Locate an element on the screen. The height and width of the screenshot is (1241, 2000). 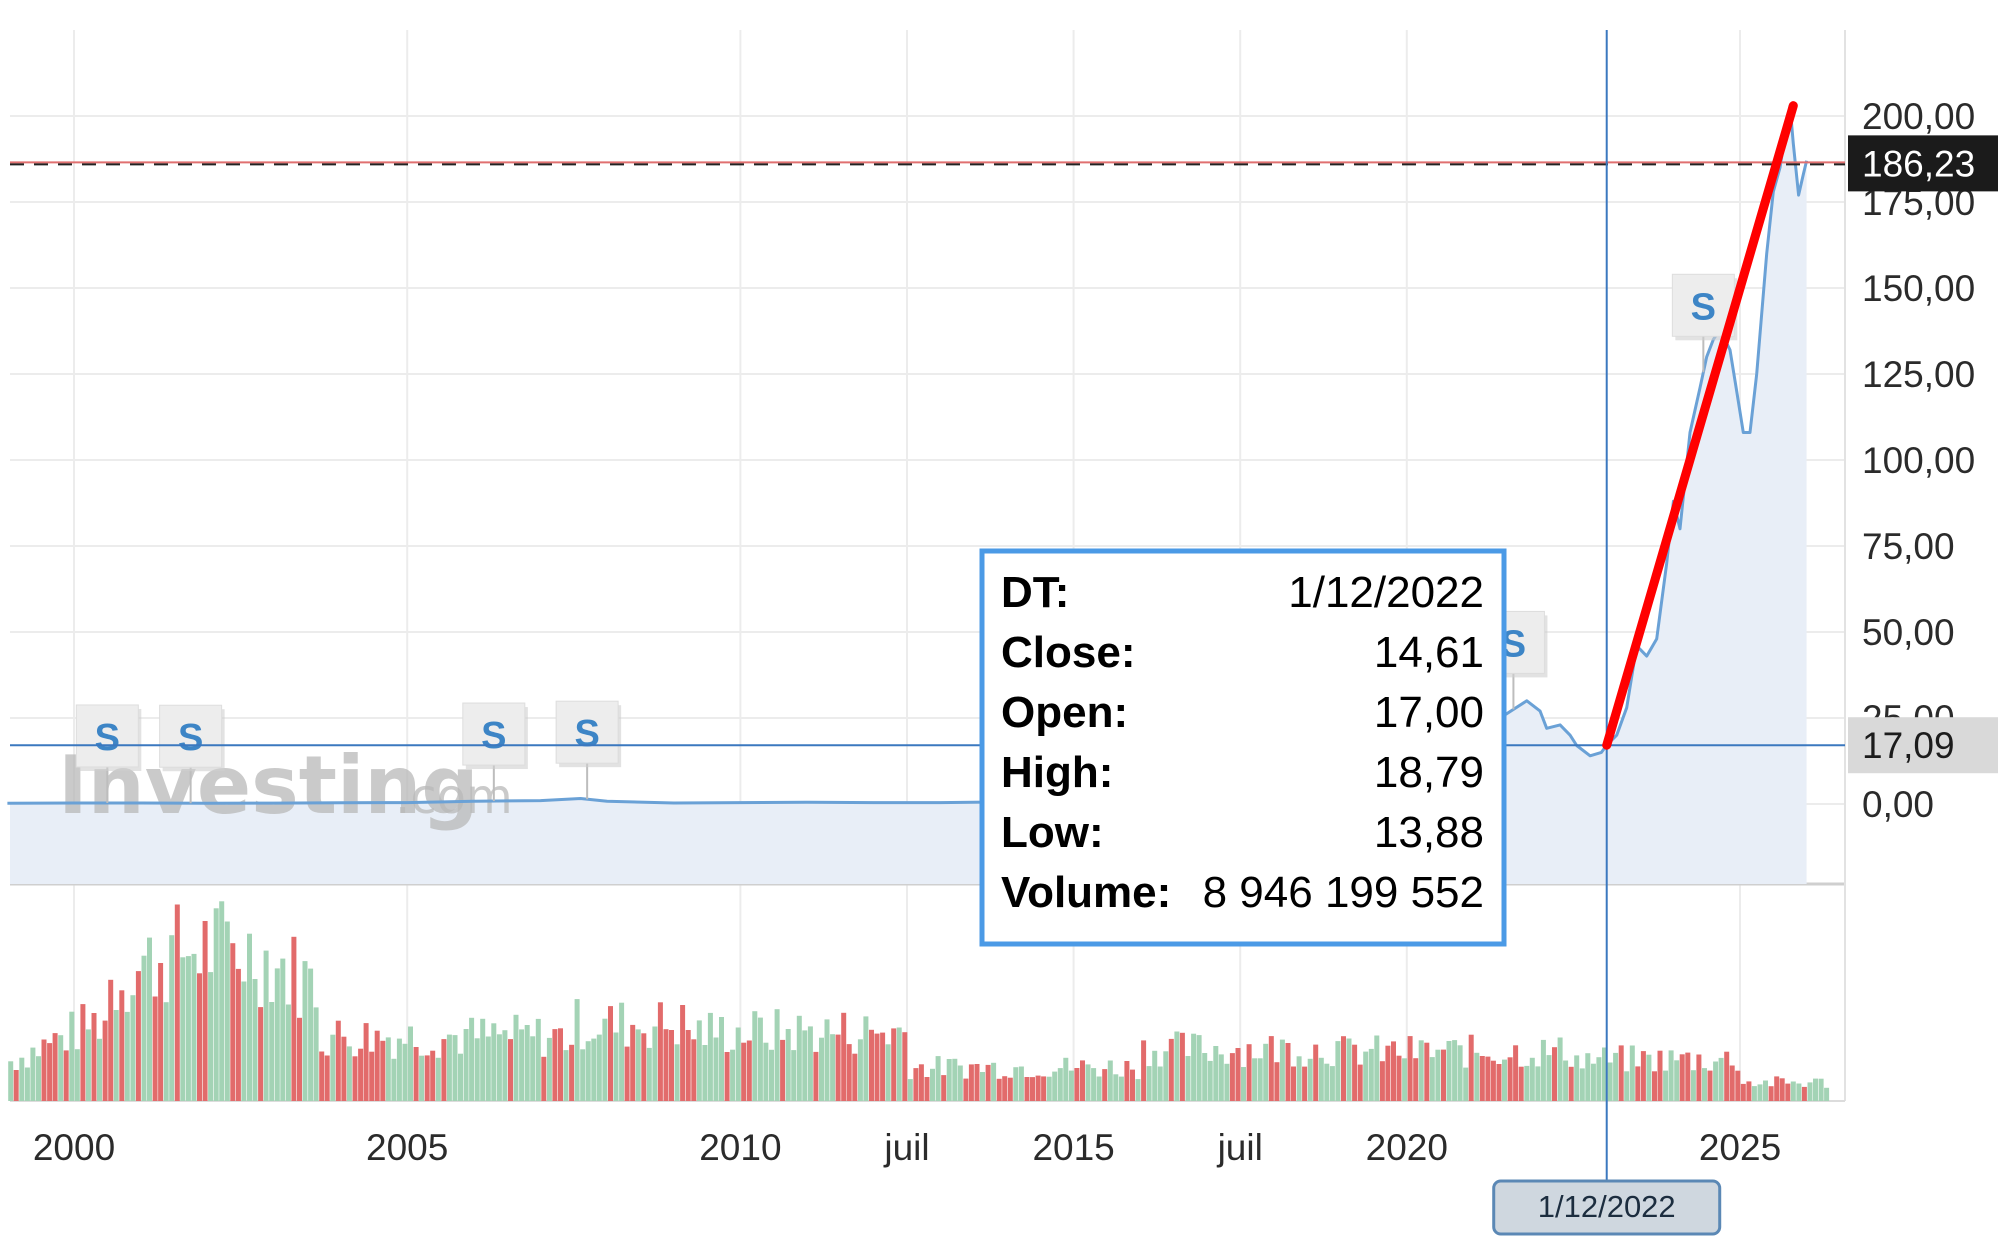
split-marker is located at coordinates (1703, 305).